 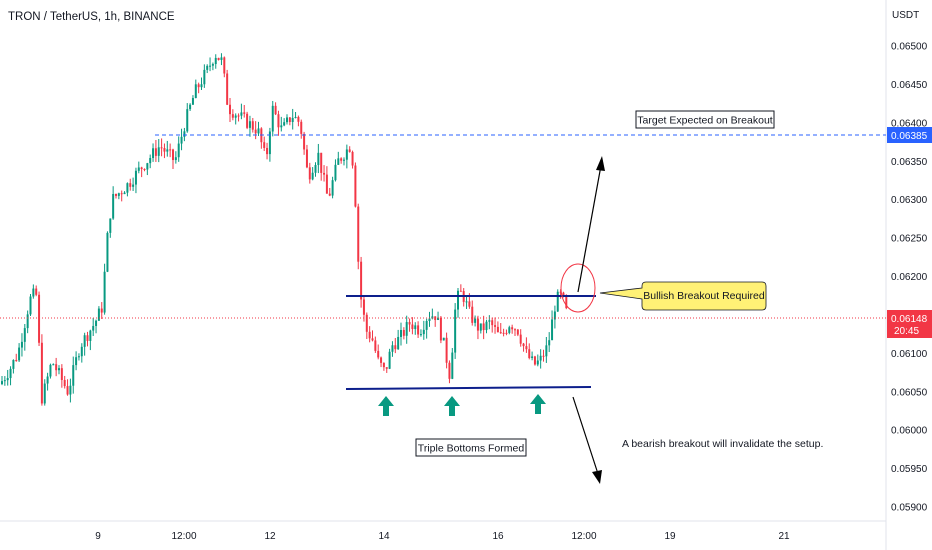 What do you see at coordinates (468, 388) in the screenshot?
I see `support-line` at bounding box center [468, 388].